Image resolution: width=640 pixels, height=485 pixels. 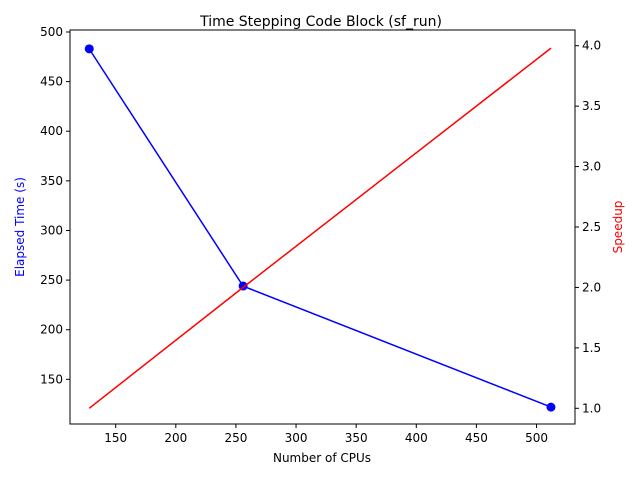 I want to click on y-tick-label-left: 150, so click(x=51, y=379).